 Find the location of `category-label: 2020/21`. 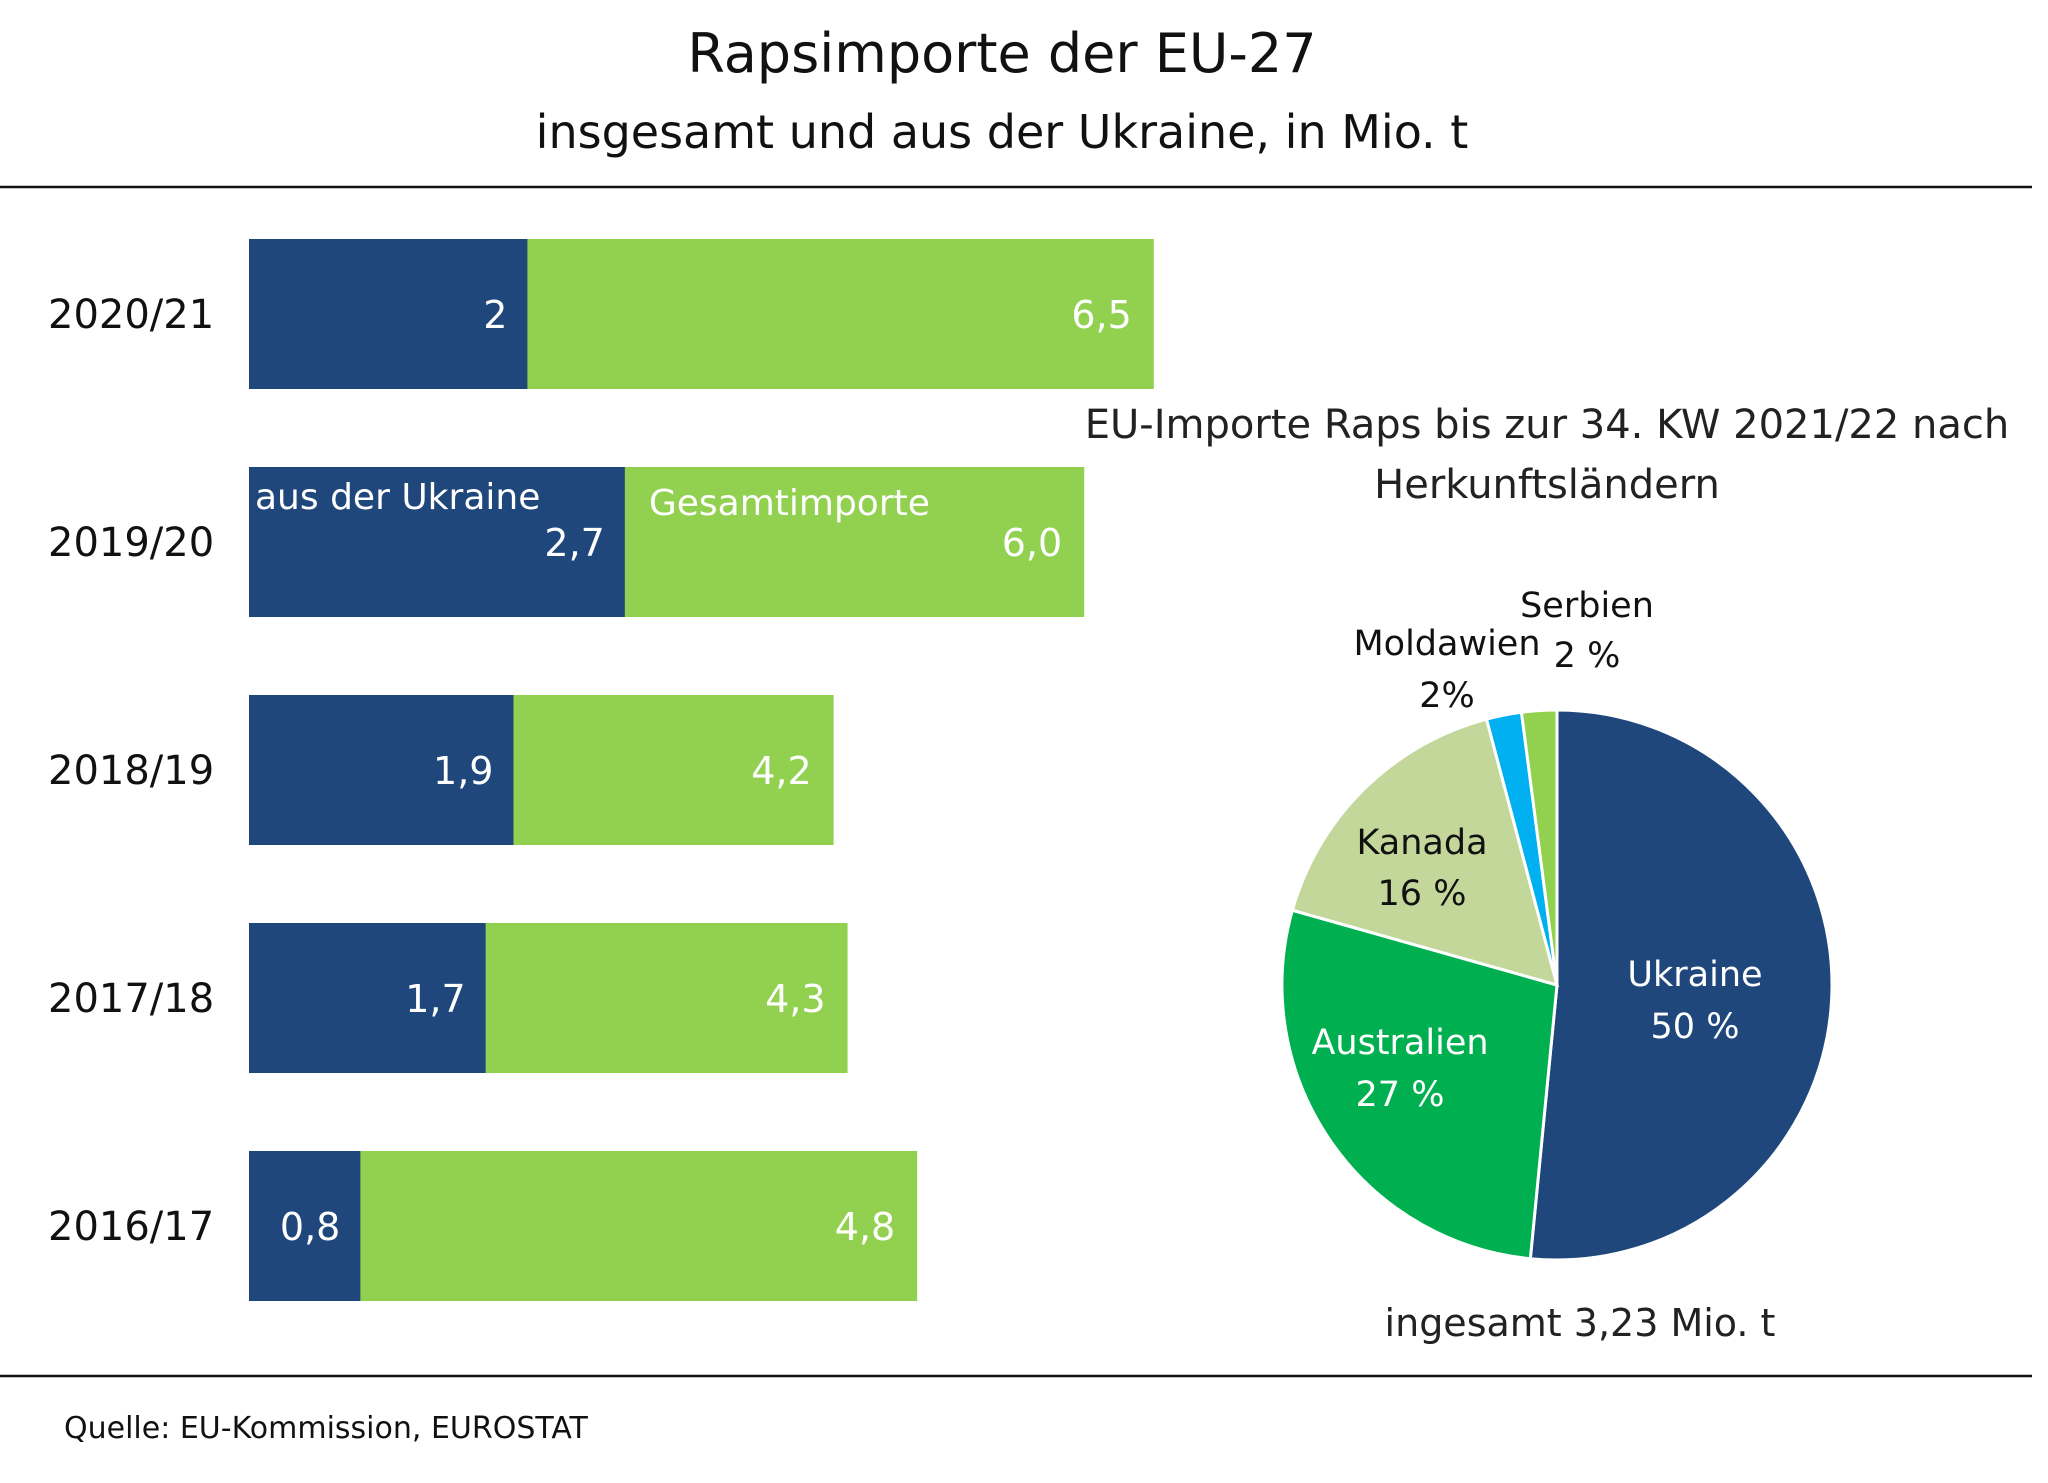

category-label: 2020/21 is located at coordinates (131, 315).